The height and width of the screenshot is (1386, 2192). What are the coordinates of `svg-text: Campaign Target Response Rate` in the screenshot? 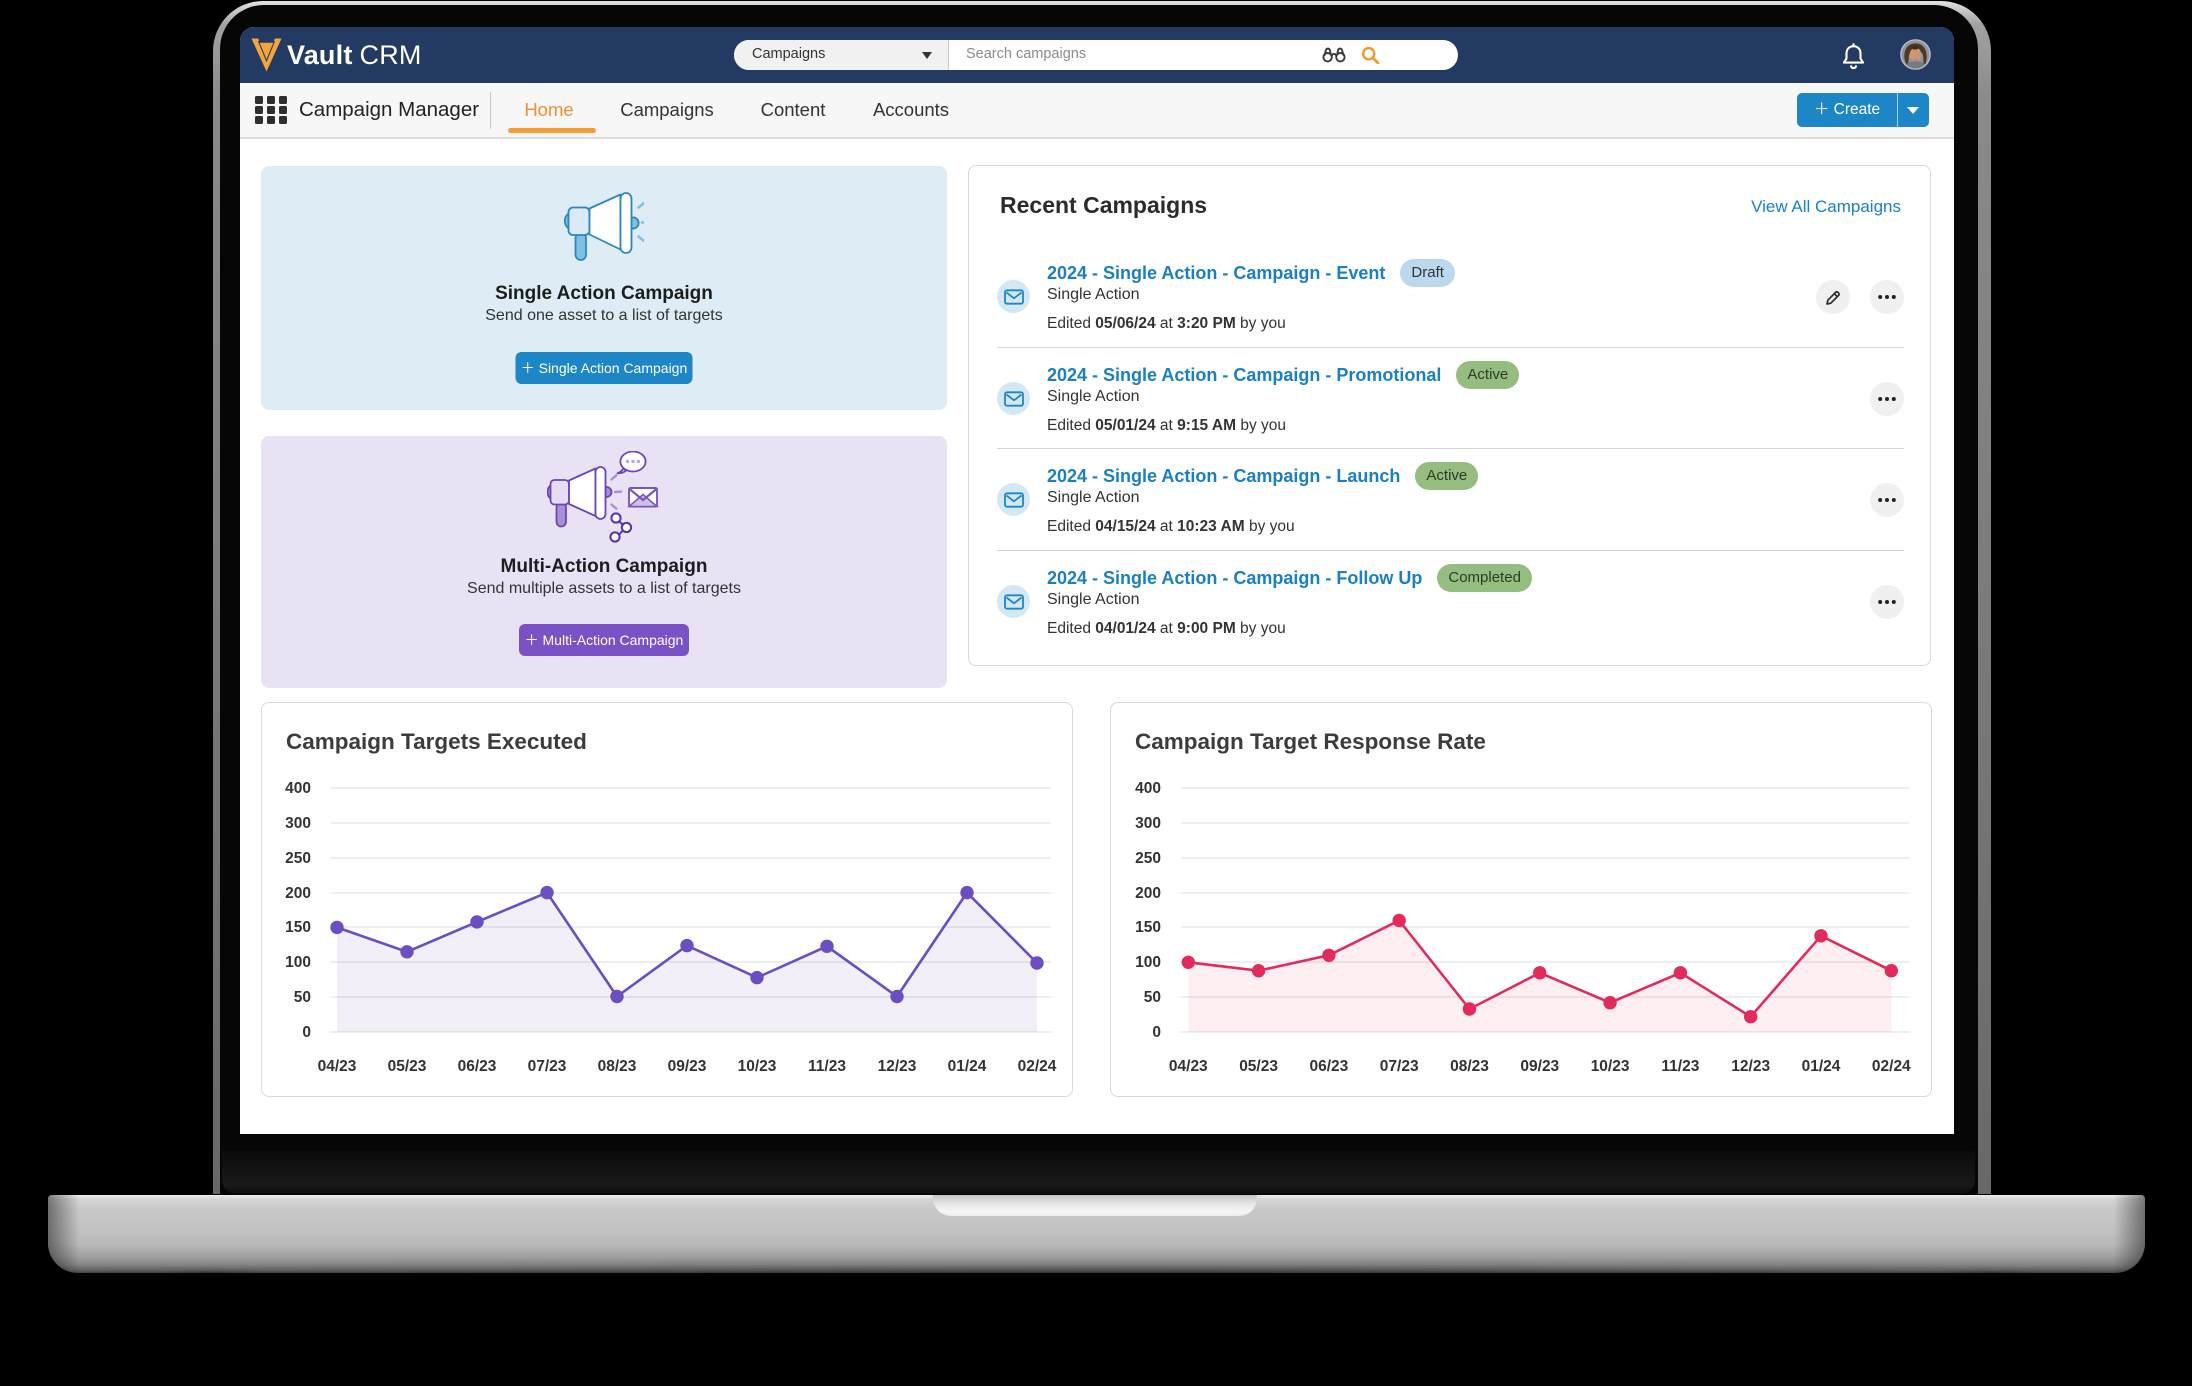 It's located at (1310, 741).